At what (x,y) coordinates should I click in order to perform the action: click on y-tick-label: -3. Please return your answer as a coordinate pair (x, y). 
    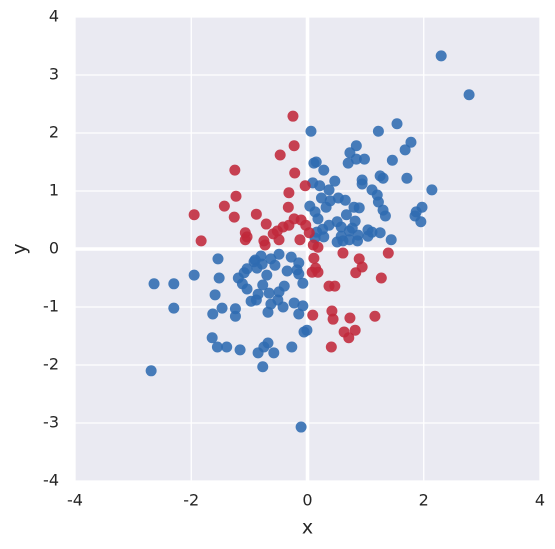
    Looking at the image, I should click on (51, 422).